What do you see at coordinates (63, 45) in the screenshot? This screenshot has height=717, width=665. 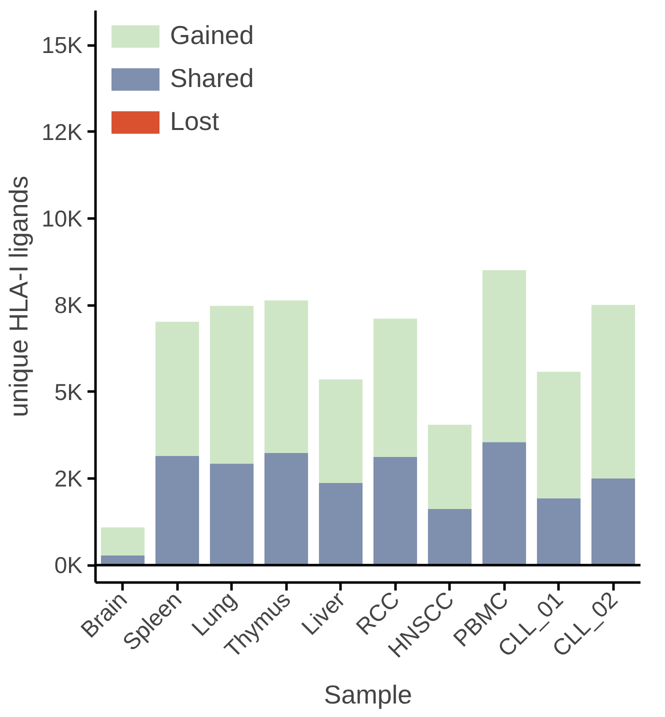 I see `y-tick-label: 15K` at bounding box center [63, 45].